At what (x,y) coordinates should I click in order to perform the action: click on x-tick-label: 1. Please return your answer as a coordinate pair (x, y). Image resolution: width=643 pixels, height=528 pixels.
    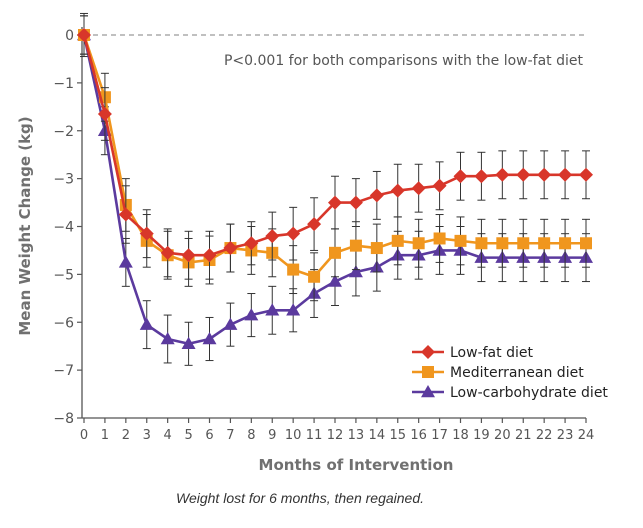
    Looking at the image, I should click on (105, 435).